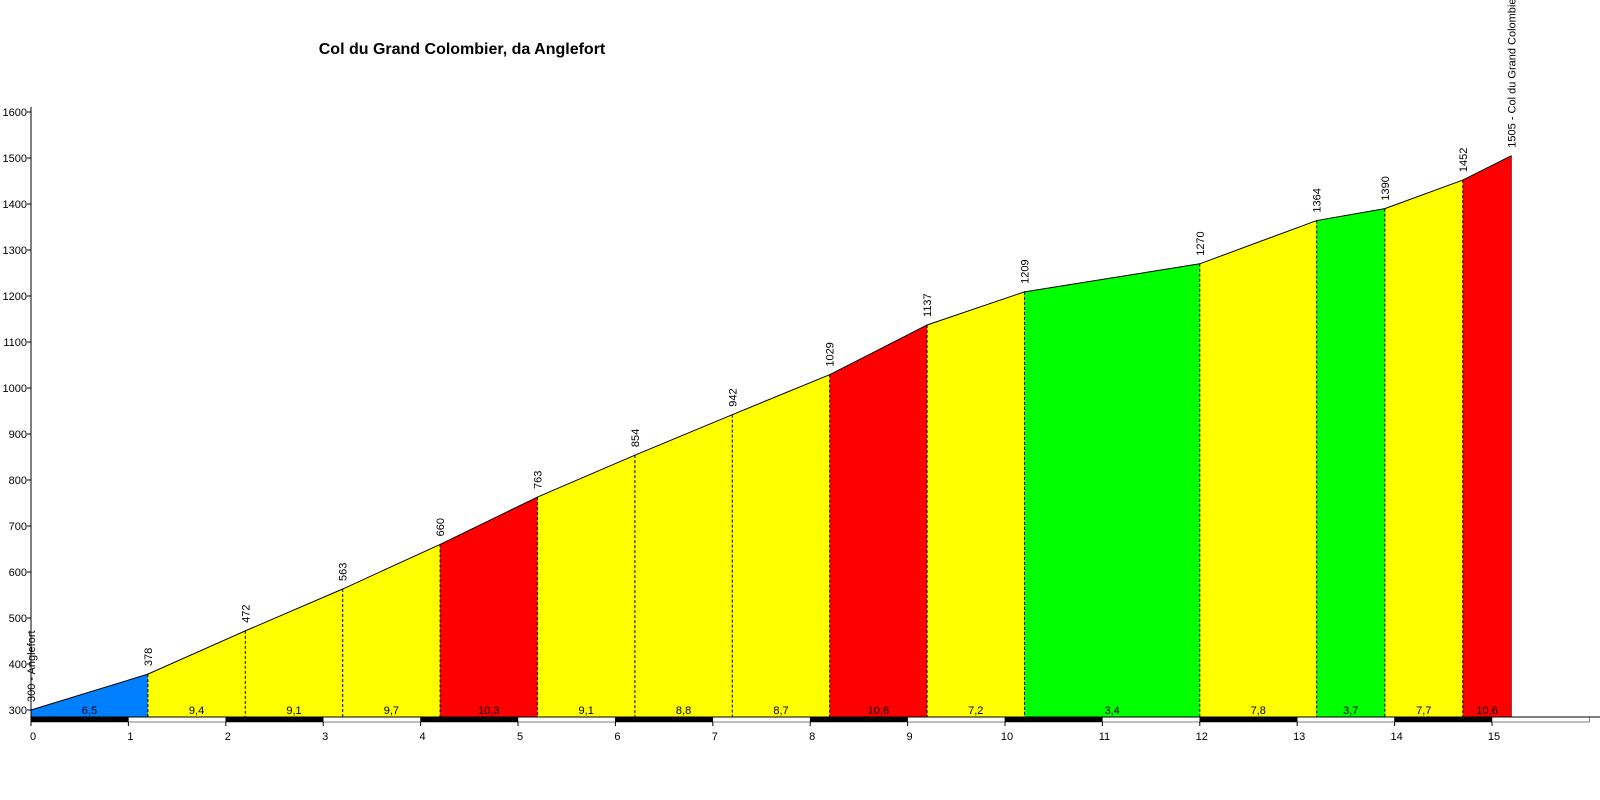 The height and width of the screenshot is (800, 1600). What do you see at coordinates (18, 527) in the screenshot?
I see `y-tick-label-700: 700` at bounding box center [18, 527].